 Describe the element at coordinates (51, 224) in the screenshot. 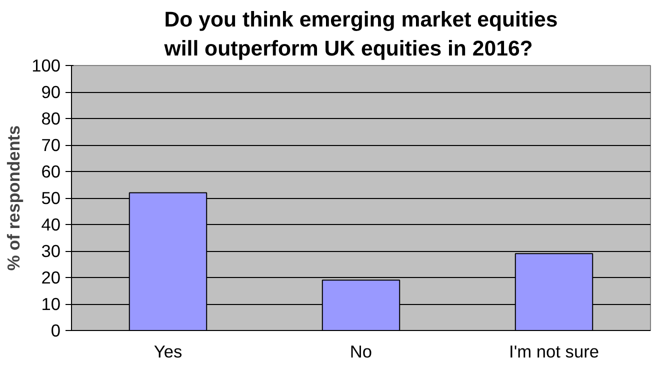

I see `y-tick-label: 40` at that location.